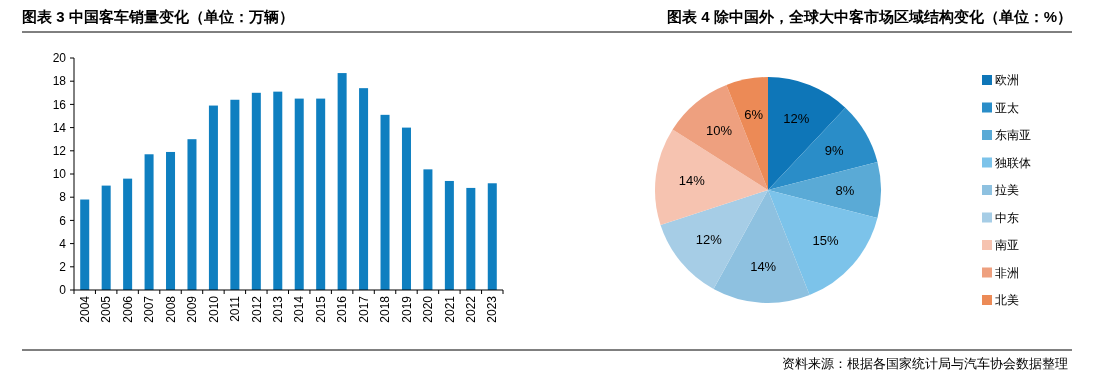 This screenshot has width=1094, height=388. I want to click on y-tick-label: 0, so click(63, 290).